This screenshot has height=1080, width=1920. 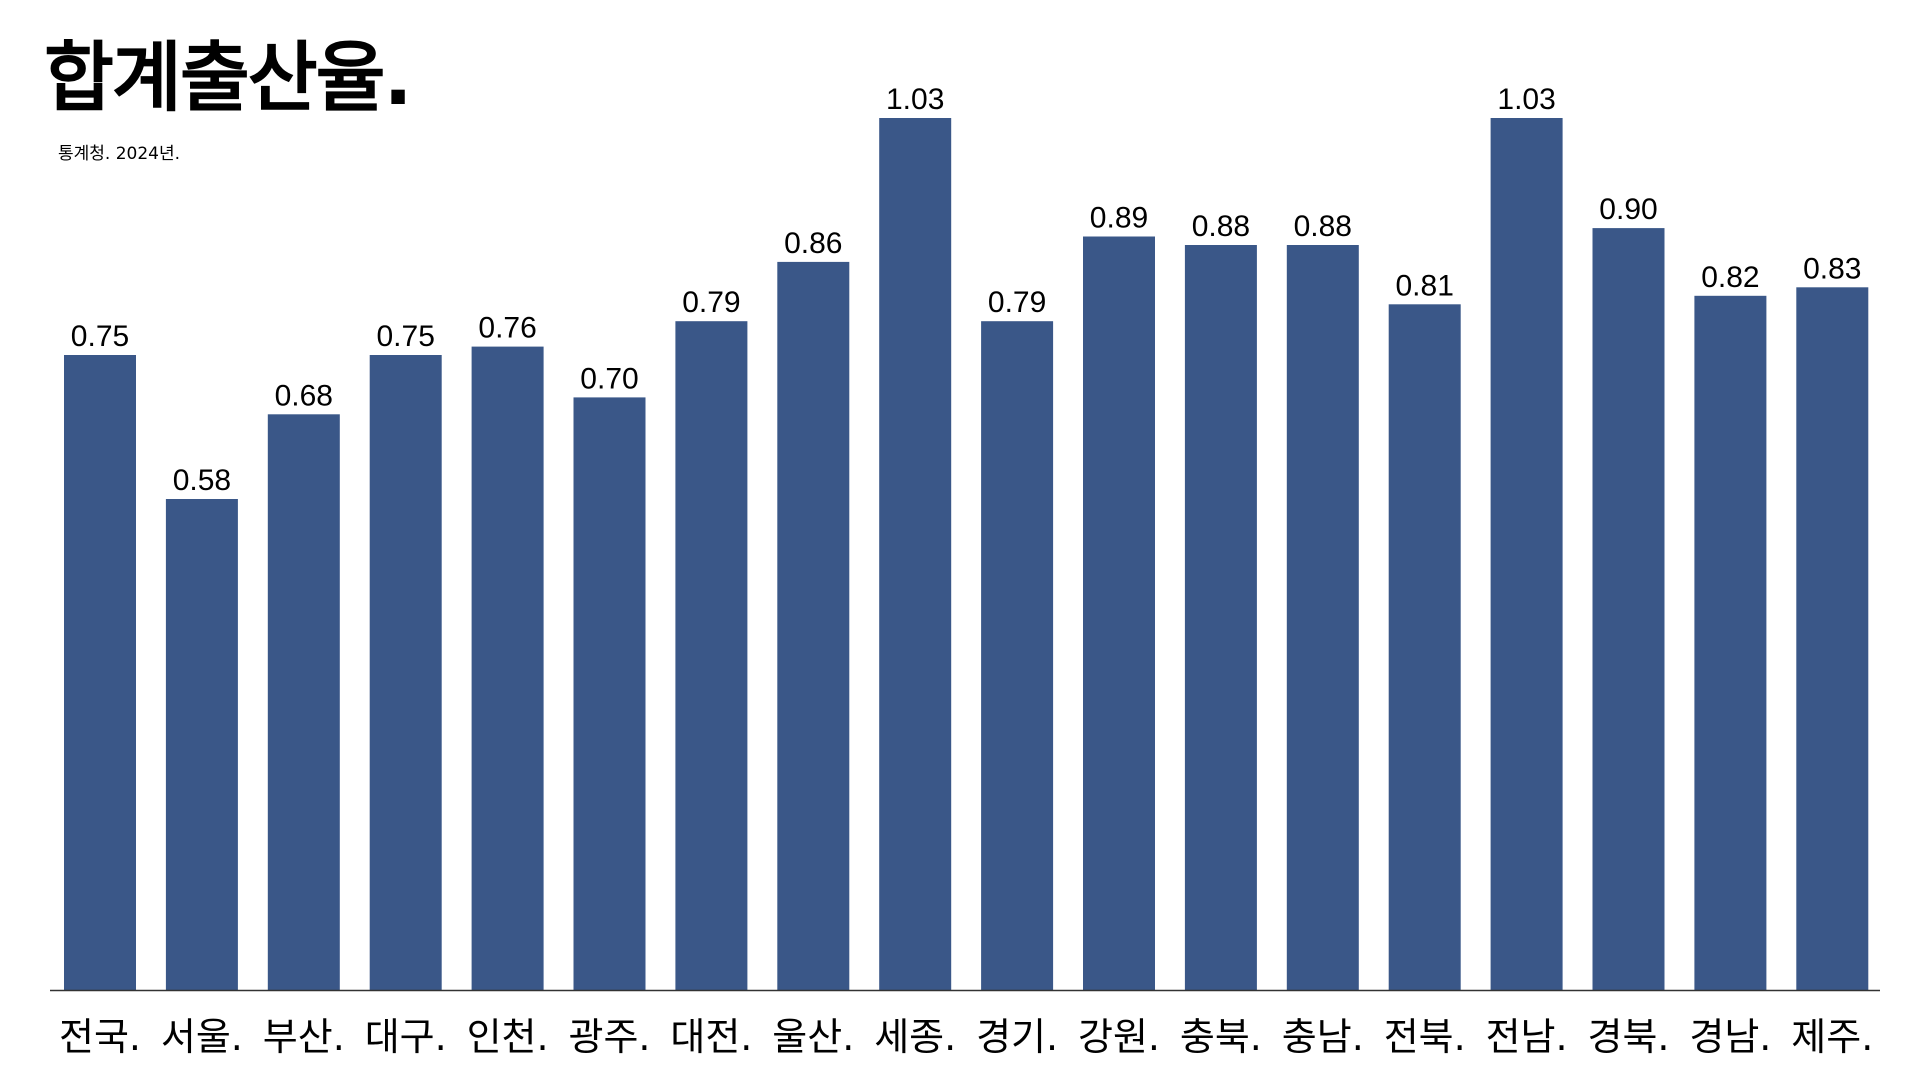 I want to click on category-label-4: 인천., so click(x=508, y=1037).